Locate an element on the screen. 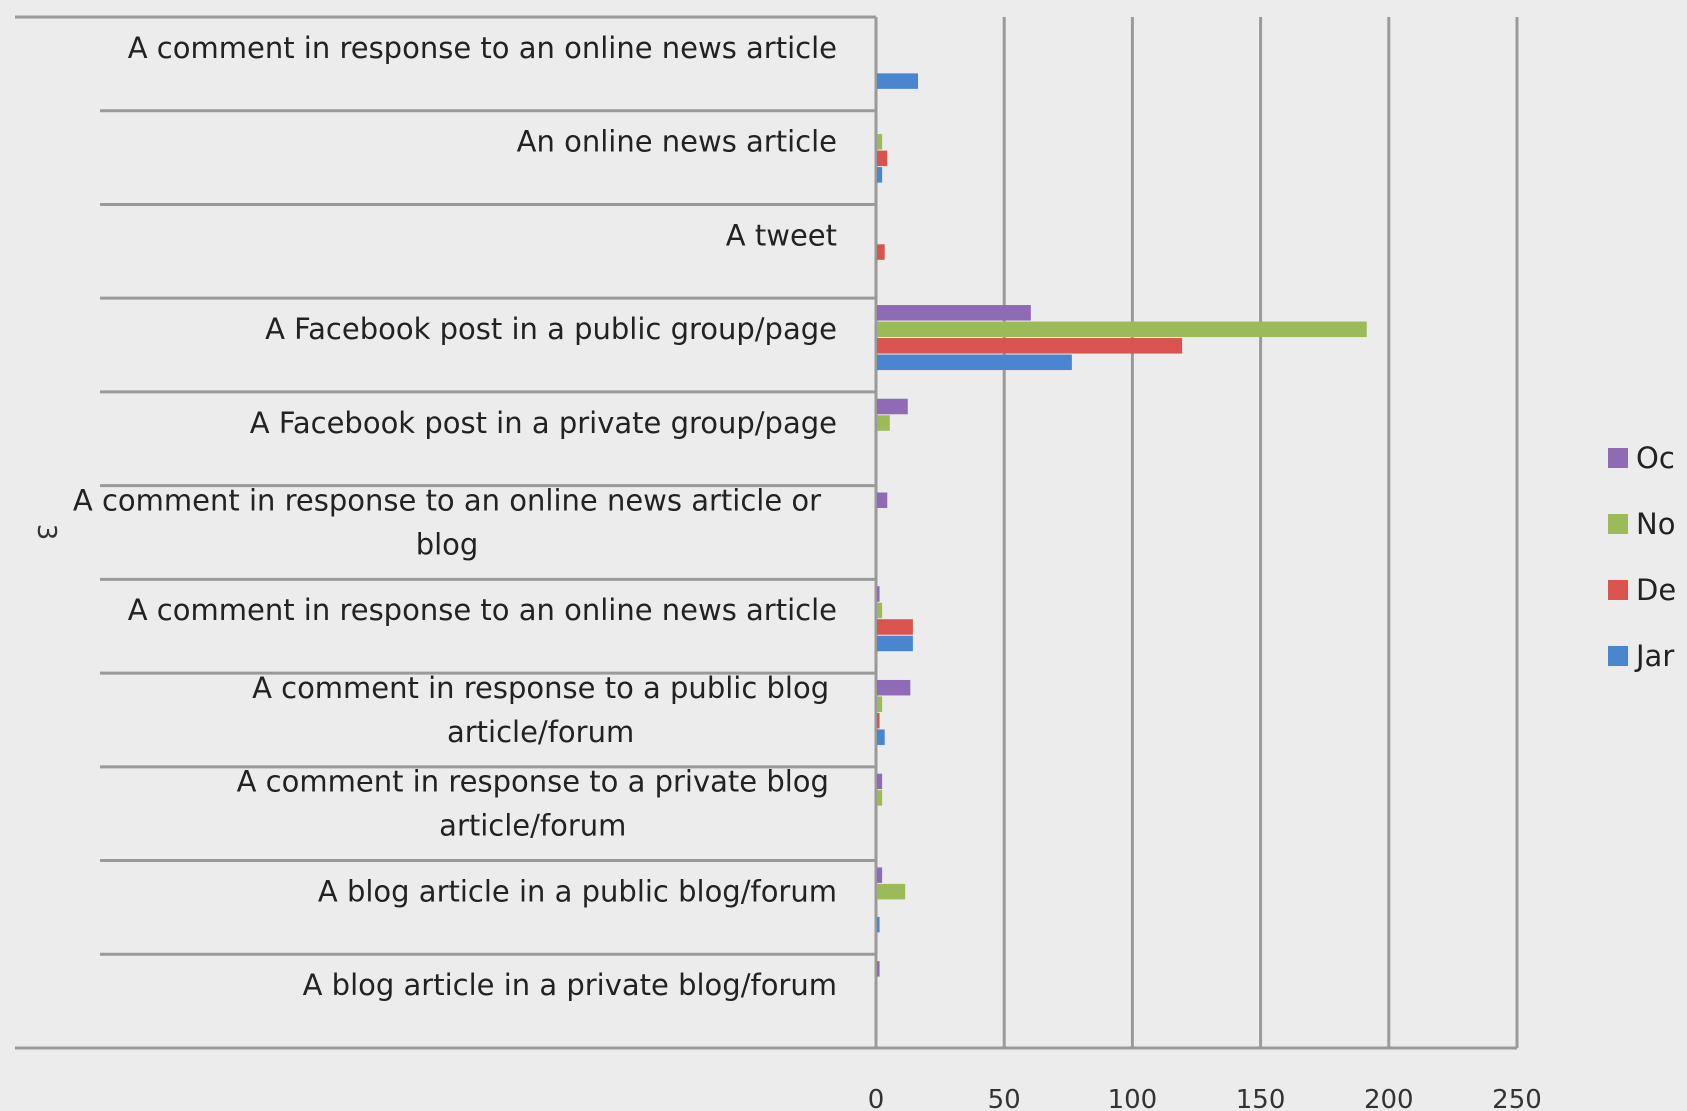 The image size is (1687, 1111). x-tick-label: 250 is located at coordinates (1517, 1098).